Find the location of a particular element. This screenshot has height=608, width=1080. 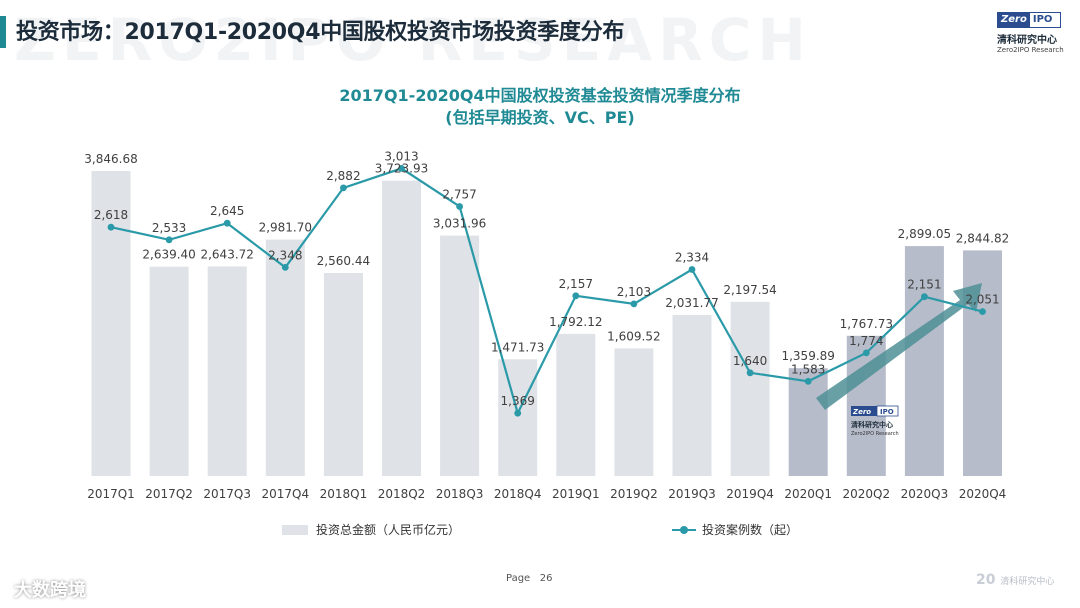

bar-value-label: 2,844.82 is located at coordinates (982, 238).